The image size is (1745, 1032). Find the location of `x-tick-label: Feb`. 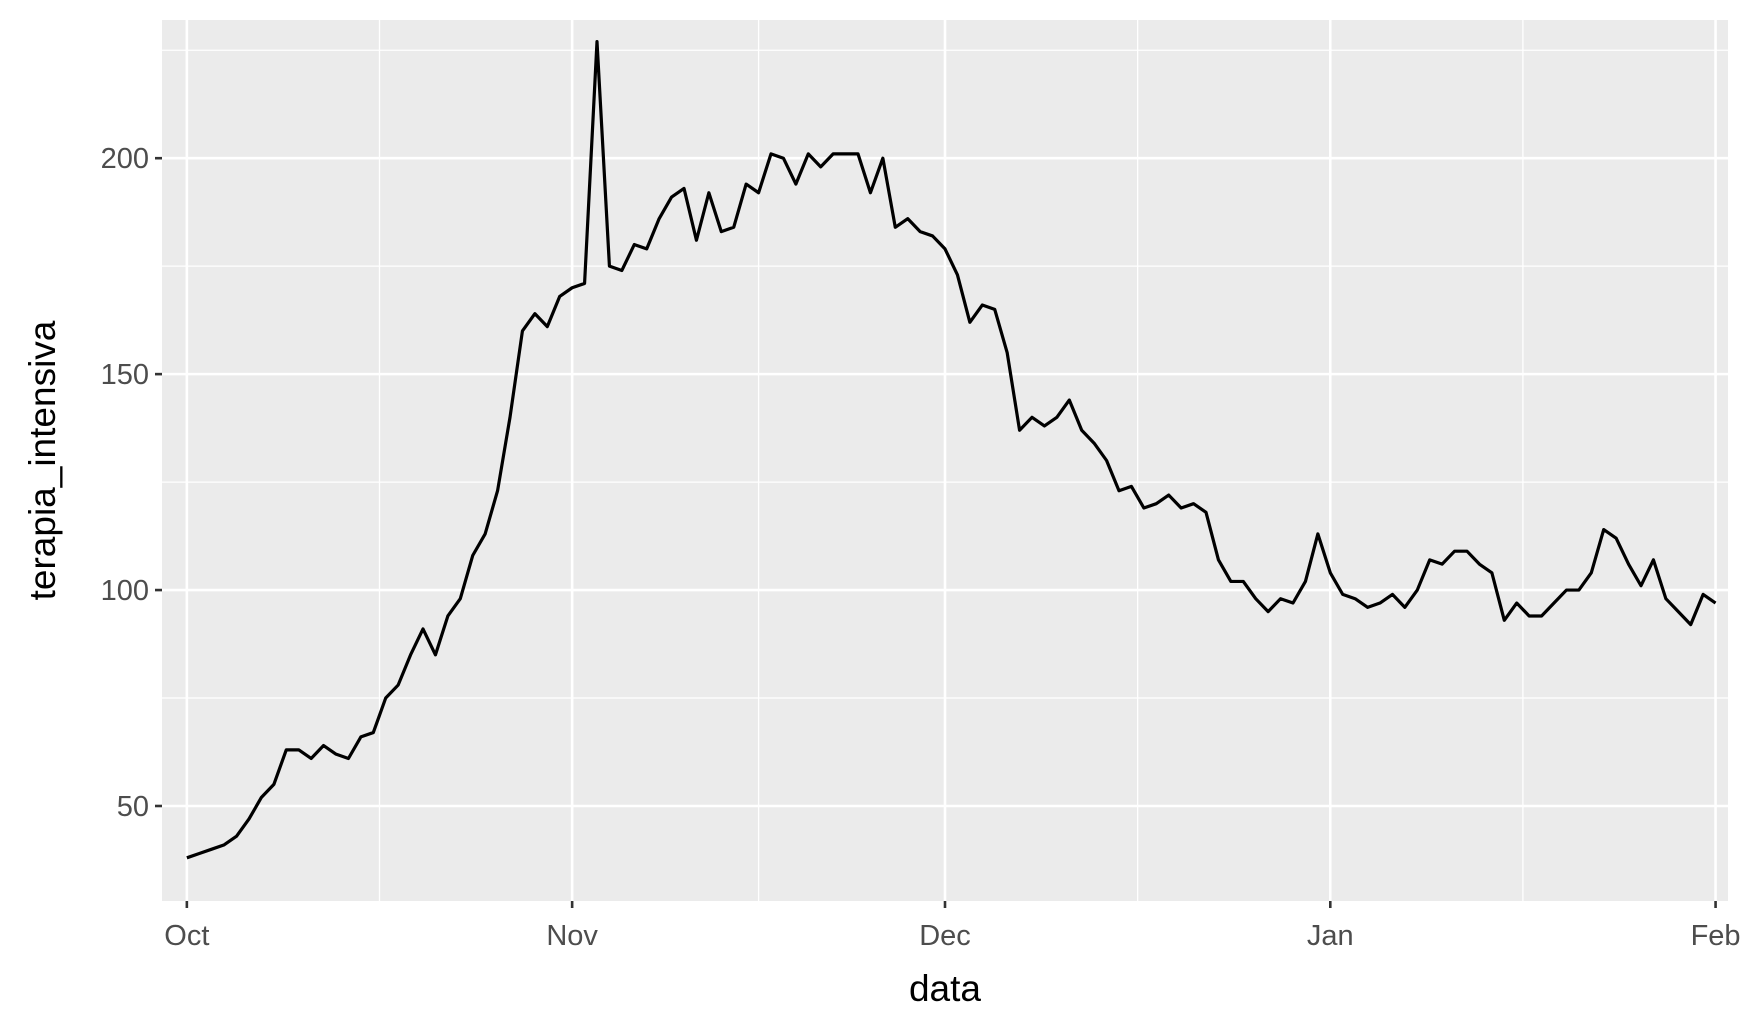

x-tick-label: Feb is located at coordinates (1716, 936).